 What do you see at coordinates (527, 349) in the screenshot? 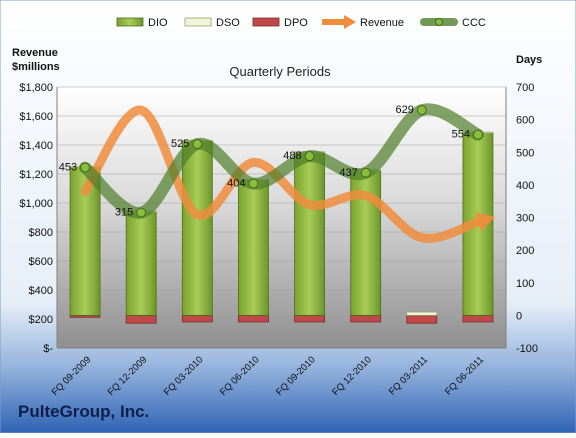
I see `right-tick-label: -100` at bounding box center [527, 349].